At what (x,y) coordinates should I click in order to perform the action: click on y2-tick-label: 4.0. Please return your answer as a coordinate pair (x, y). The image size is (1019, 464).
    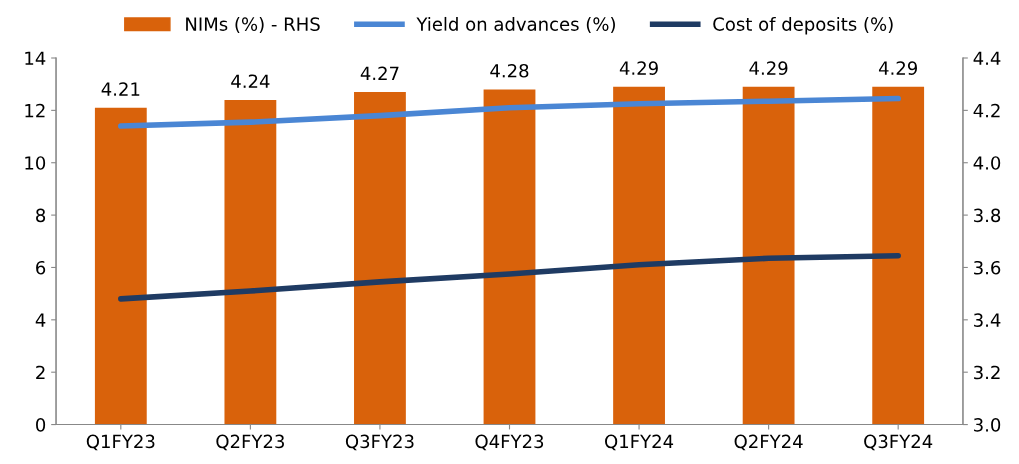
    Looking at the image, I should click on (987, 163).